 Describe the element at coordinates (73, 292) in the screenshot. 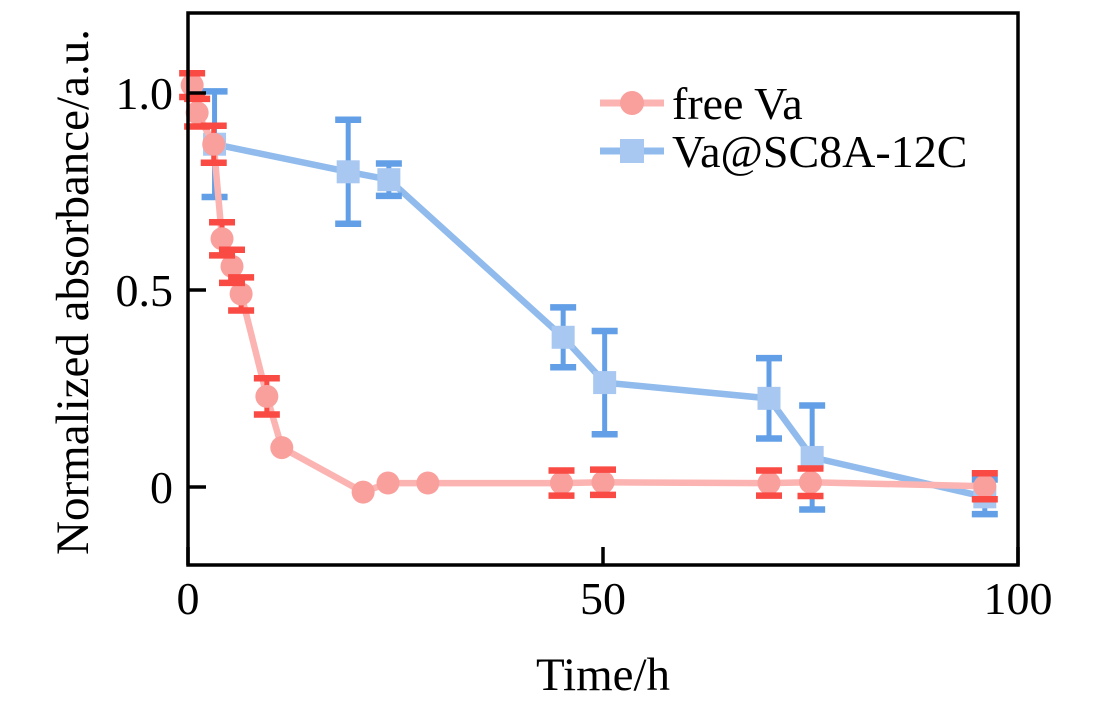

I see `y-axis-title: Normalized absorbance/a.u.` at that location.